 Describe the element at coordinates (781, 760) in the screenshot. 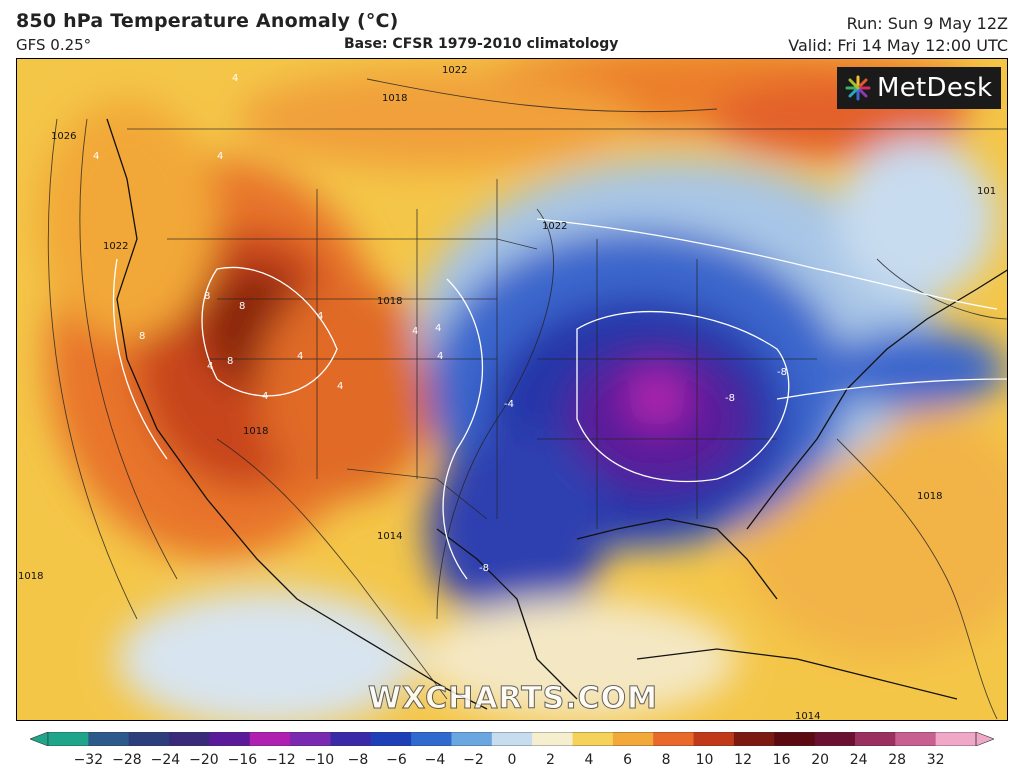

I see `colorbar-tick-label: 16` at that location.